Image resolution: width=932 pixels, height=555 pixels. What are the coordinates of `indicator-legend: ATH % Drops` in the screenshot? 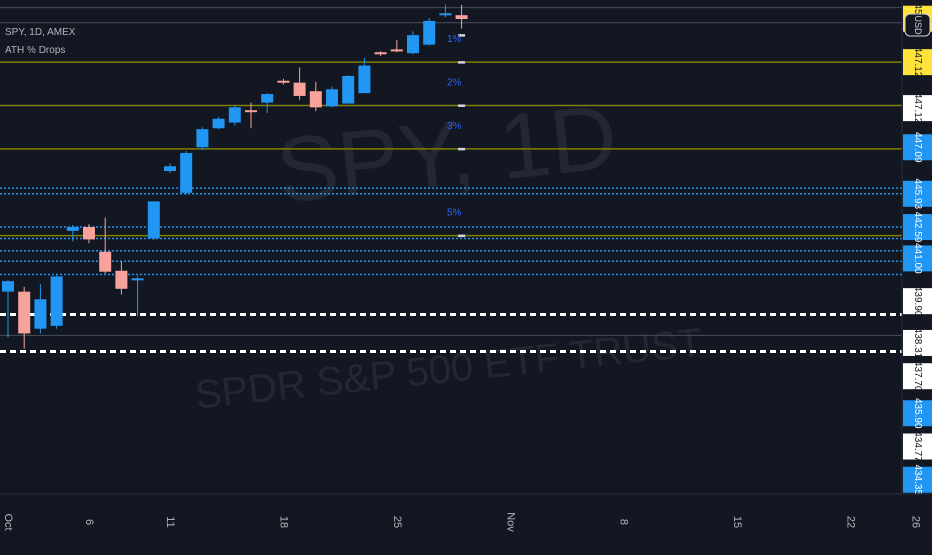 It's located at (35, 50).